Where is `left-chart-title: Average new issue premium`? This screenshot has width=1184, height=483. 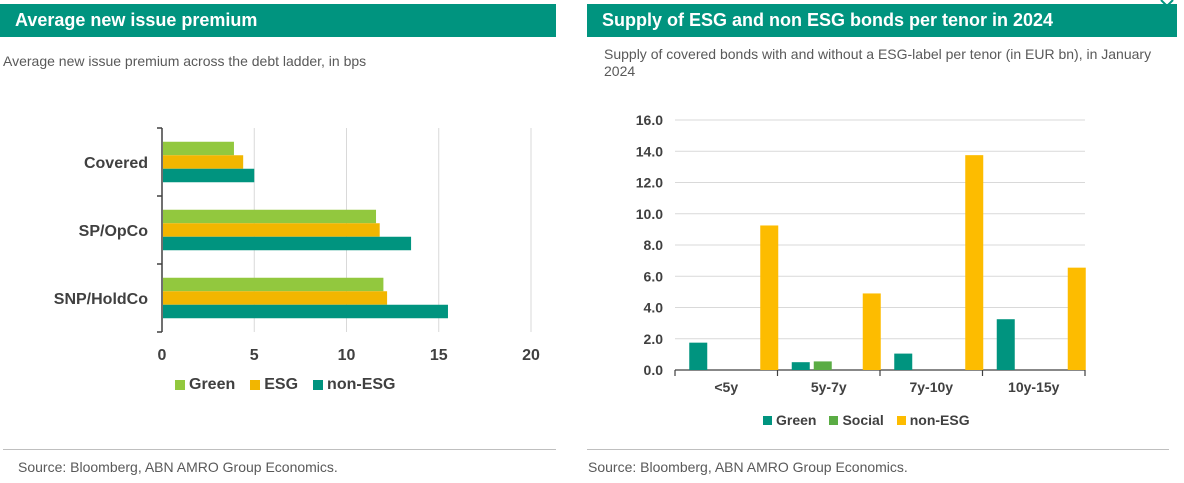 left-chart-title: Average new issue premium is located at coordinates (278, 20).